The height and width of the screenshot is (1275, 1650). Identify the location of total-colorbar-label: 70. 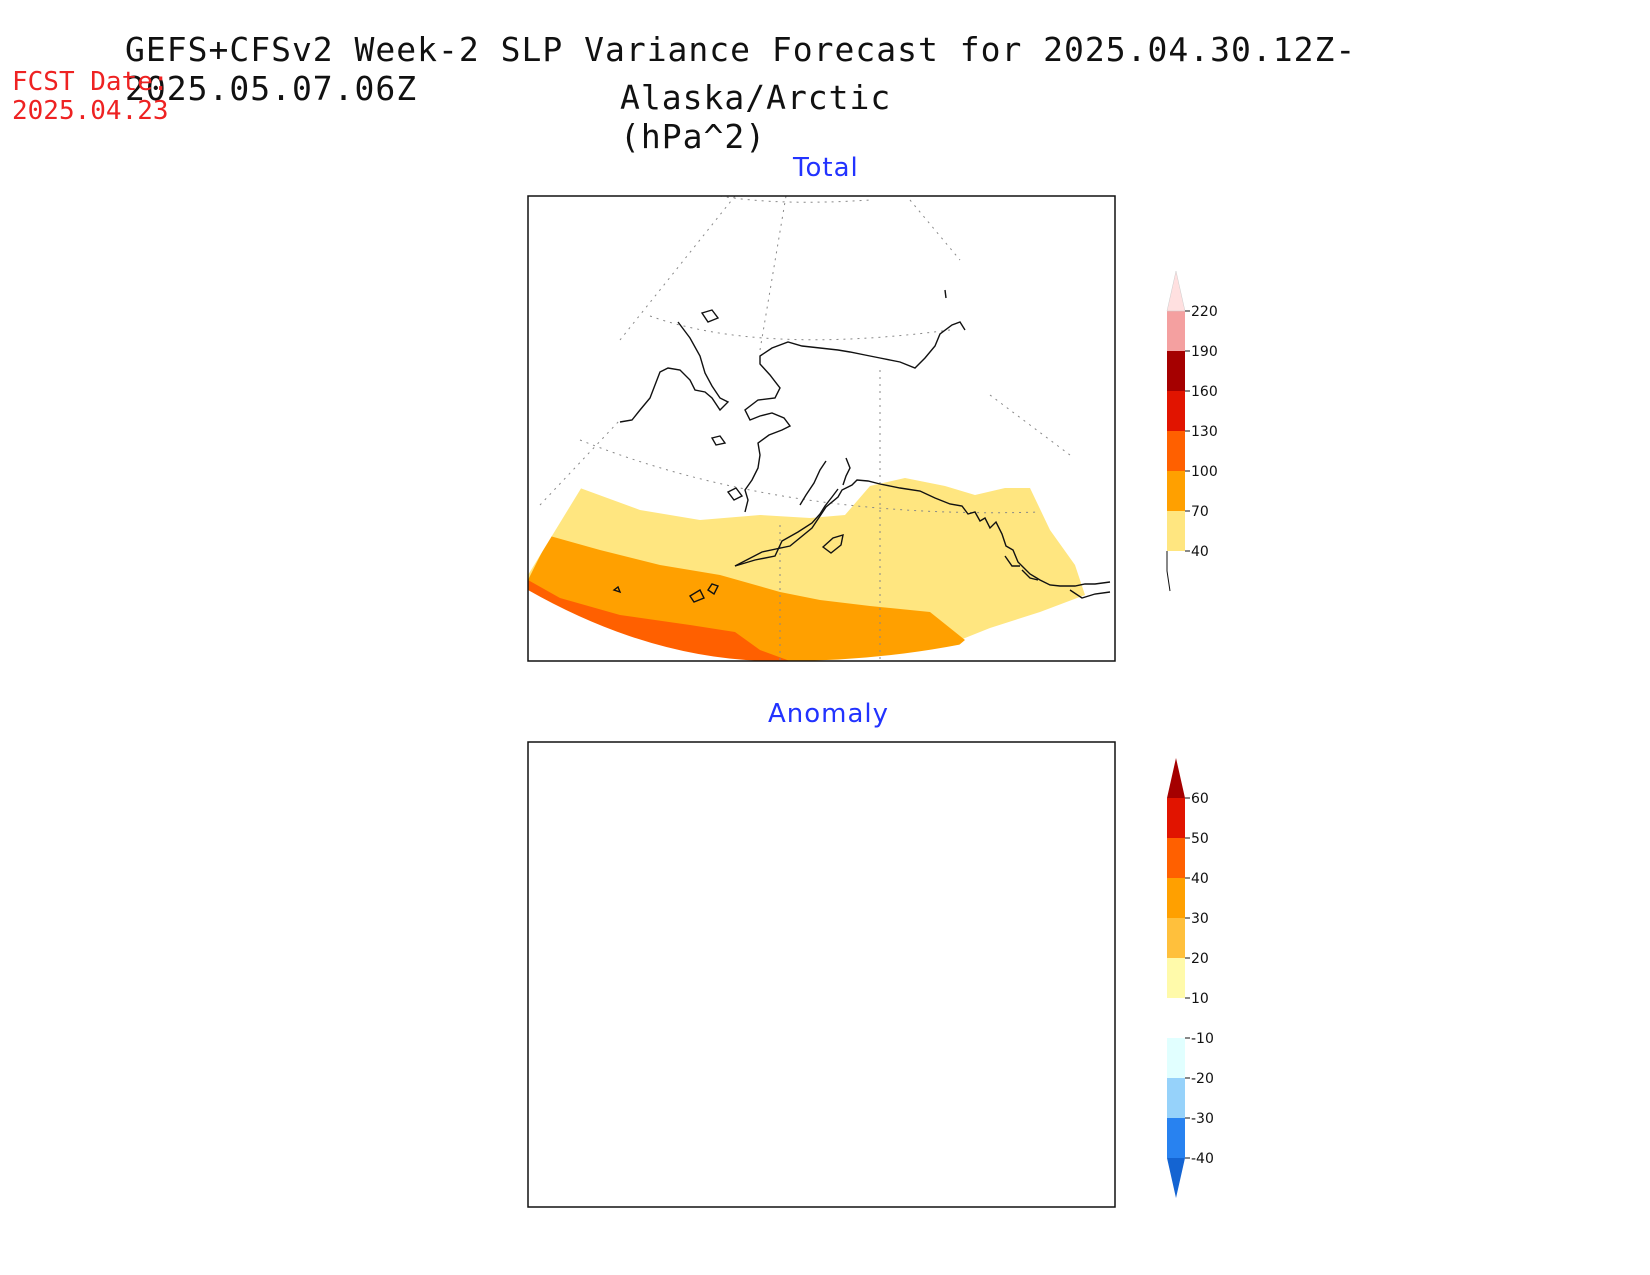
(1200, 512).